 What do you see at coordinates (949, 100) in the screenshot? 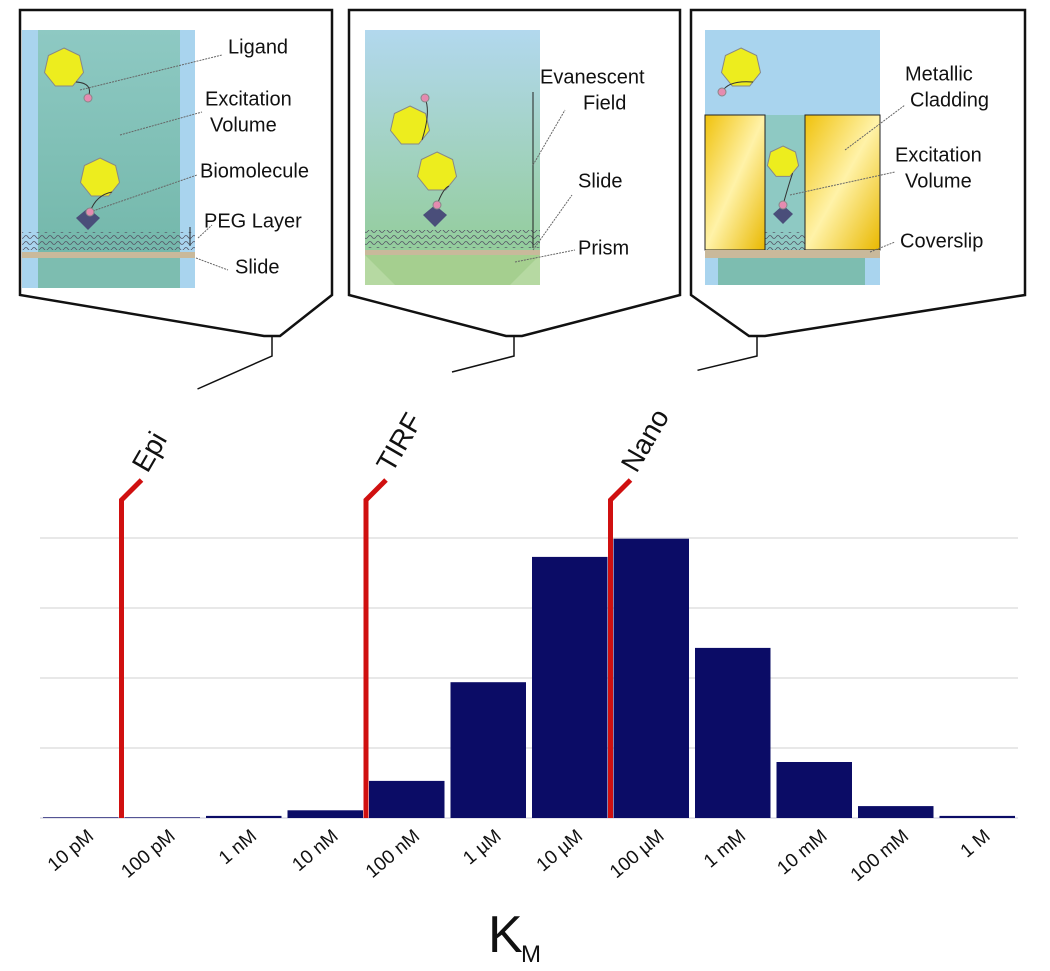
I see `panel-label: Cladding` at bounding box center [949, 100].